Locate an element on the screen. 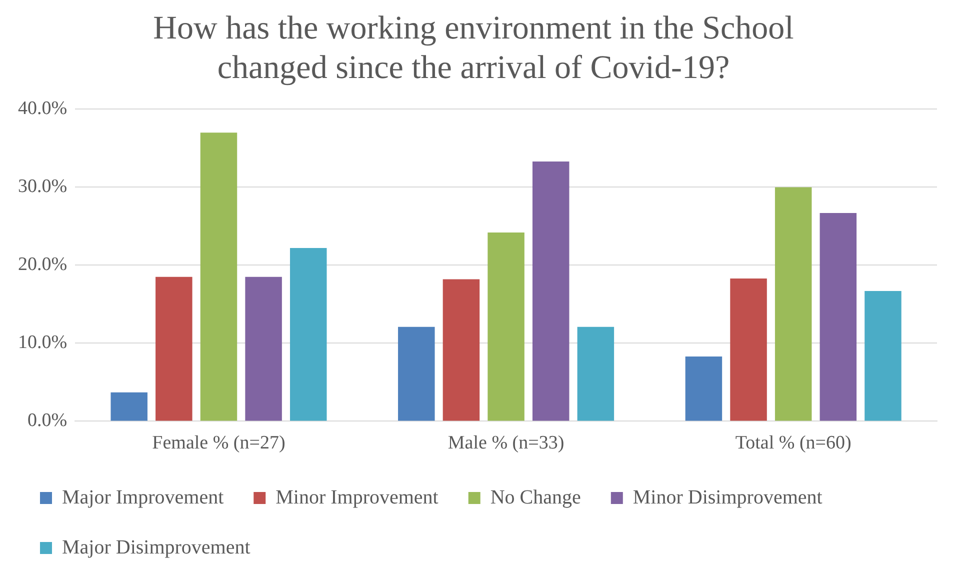 The image size is (957, 578). legend-label: Minor Disimprovement is located at coordinates (727, 497).